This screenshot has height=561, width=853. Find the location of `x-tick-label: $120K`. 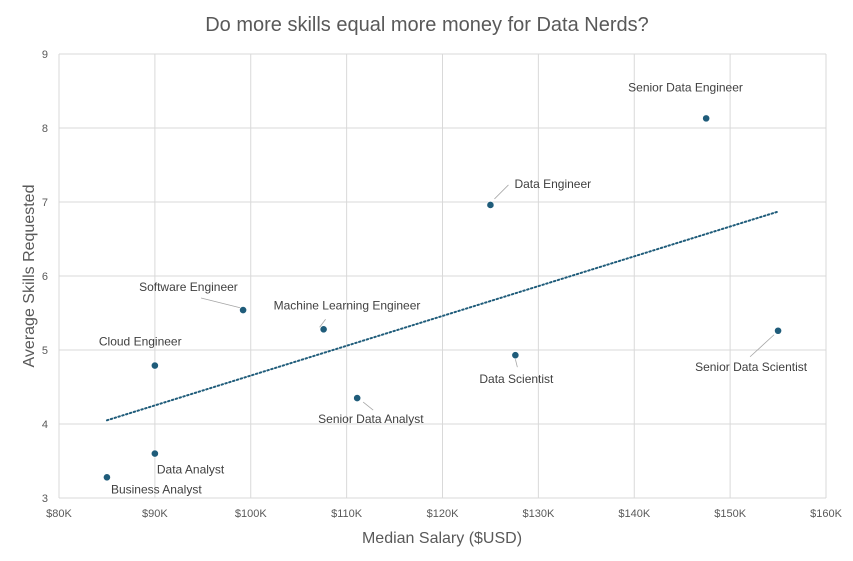

x-tick-label: $120K is located at coordinates (443, 514).